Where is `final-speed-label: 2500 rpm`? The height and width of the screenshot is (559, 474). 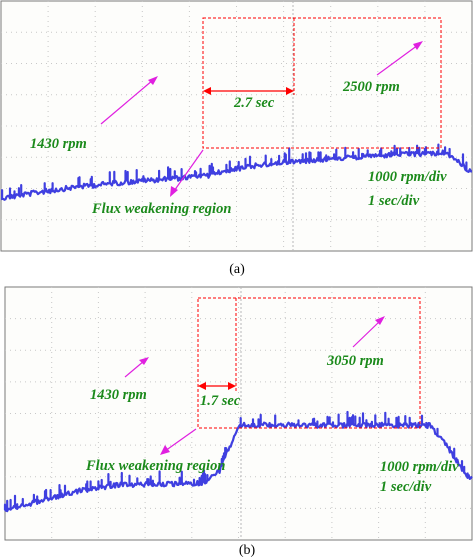
final-speed-label: 2500 rpm is located at coordinates (371, 87).